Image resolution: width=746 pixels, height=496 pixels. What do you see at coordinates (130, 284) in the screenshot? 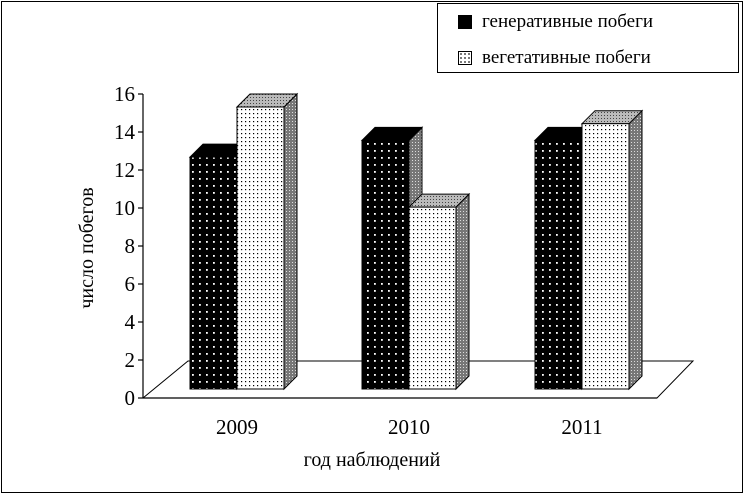
I see `y-tick-label: 6` at bounding box center [130, 284].